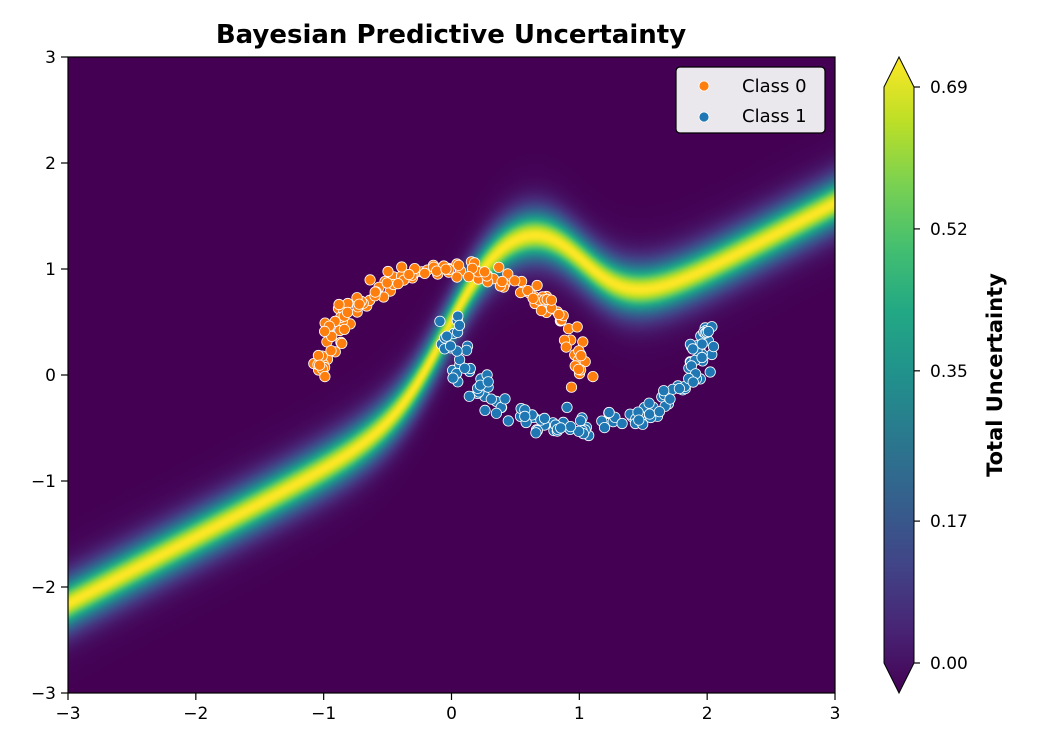  What do you see at coordinates (323, 714) in the screenshot?
I see `x-tick-label: −1` at bounding box center [323, 714].